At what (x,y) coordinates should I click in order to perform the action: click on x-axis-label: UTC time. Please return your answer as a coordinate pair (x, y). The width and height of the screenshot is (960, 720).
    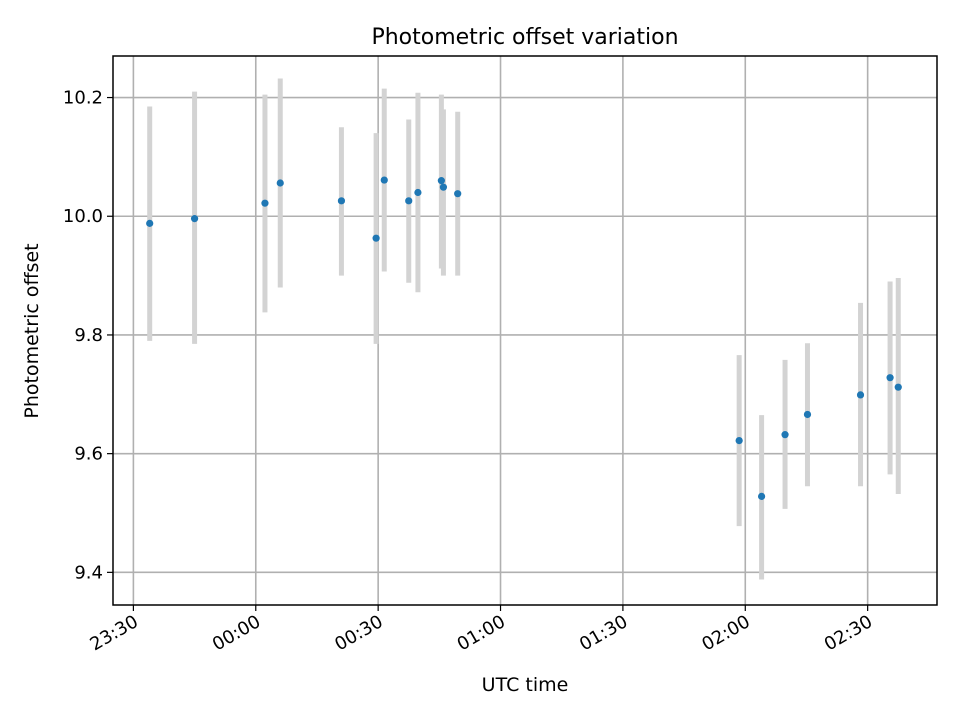
    Looking at the image, I should click on (525, 685).